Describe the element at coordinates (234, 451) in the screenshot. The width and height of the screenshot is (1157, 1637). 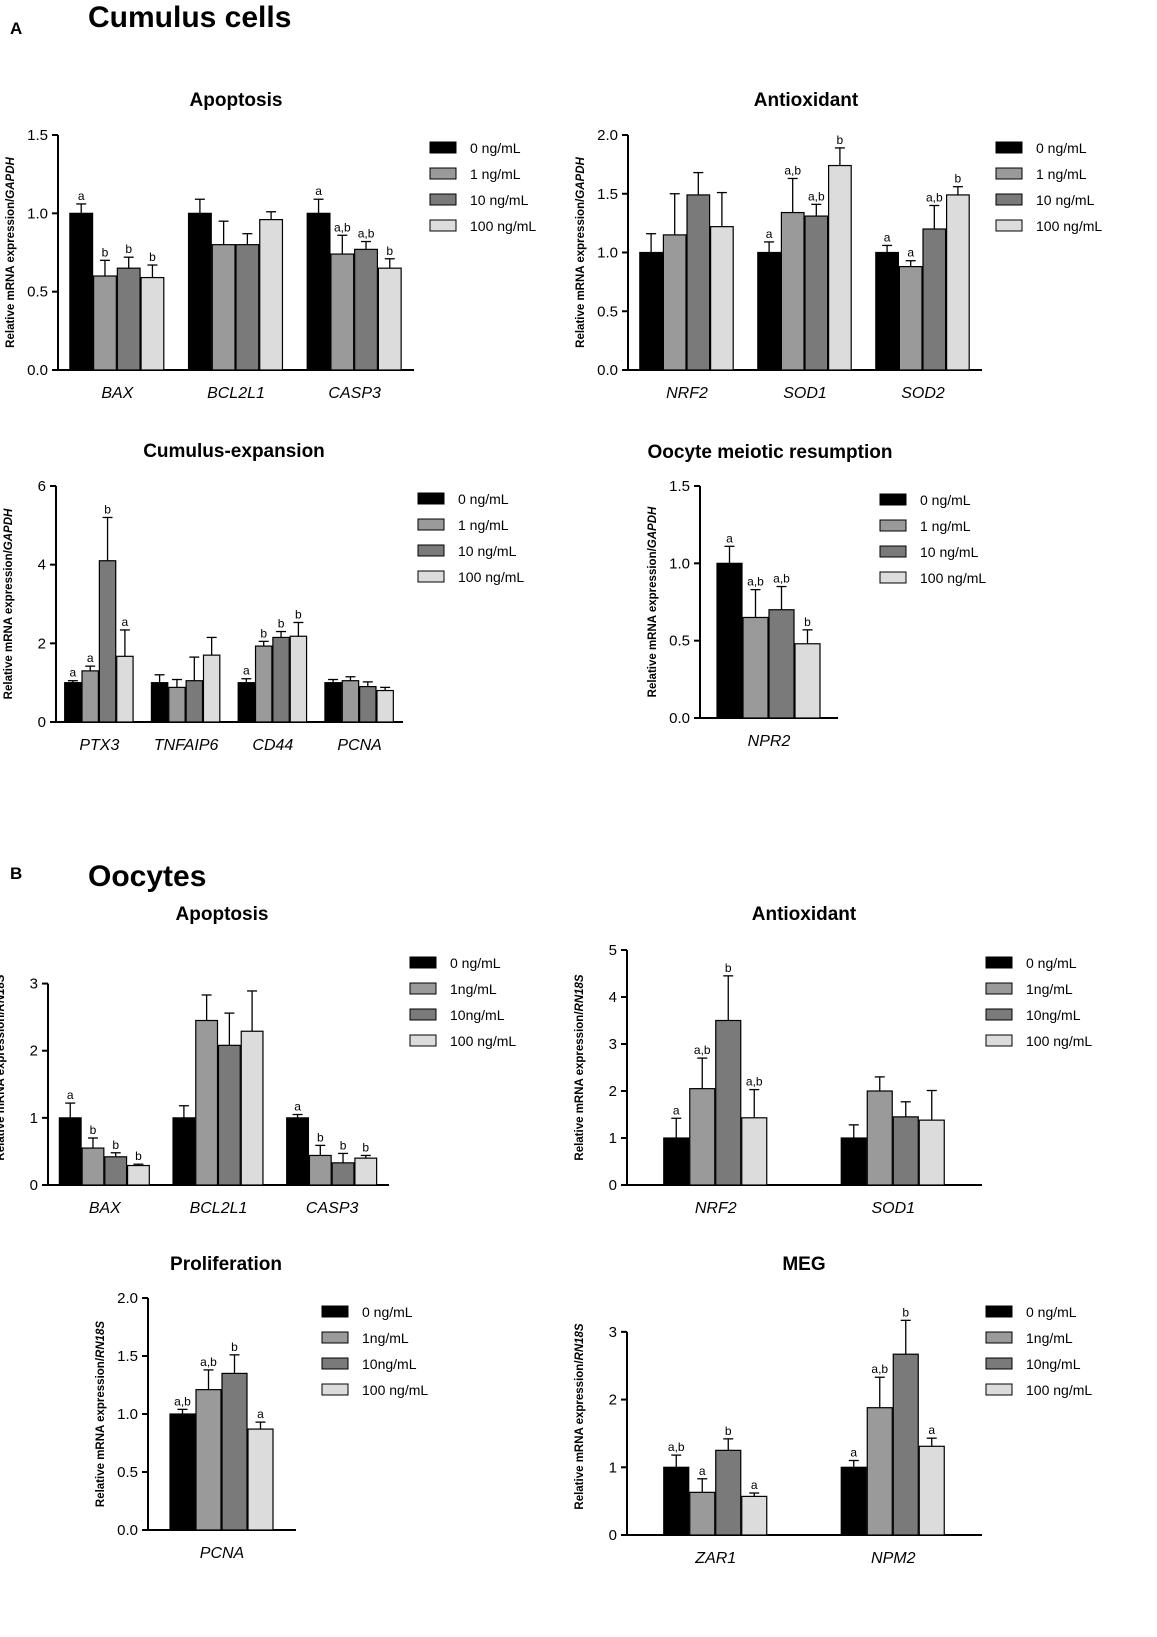
I see `cc-cumulus-expansion-title: Cumulus-expansion` at that location.